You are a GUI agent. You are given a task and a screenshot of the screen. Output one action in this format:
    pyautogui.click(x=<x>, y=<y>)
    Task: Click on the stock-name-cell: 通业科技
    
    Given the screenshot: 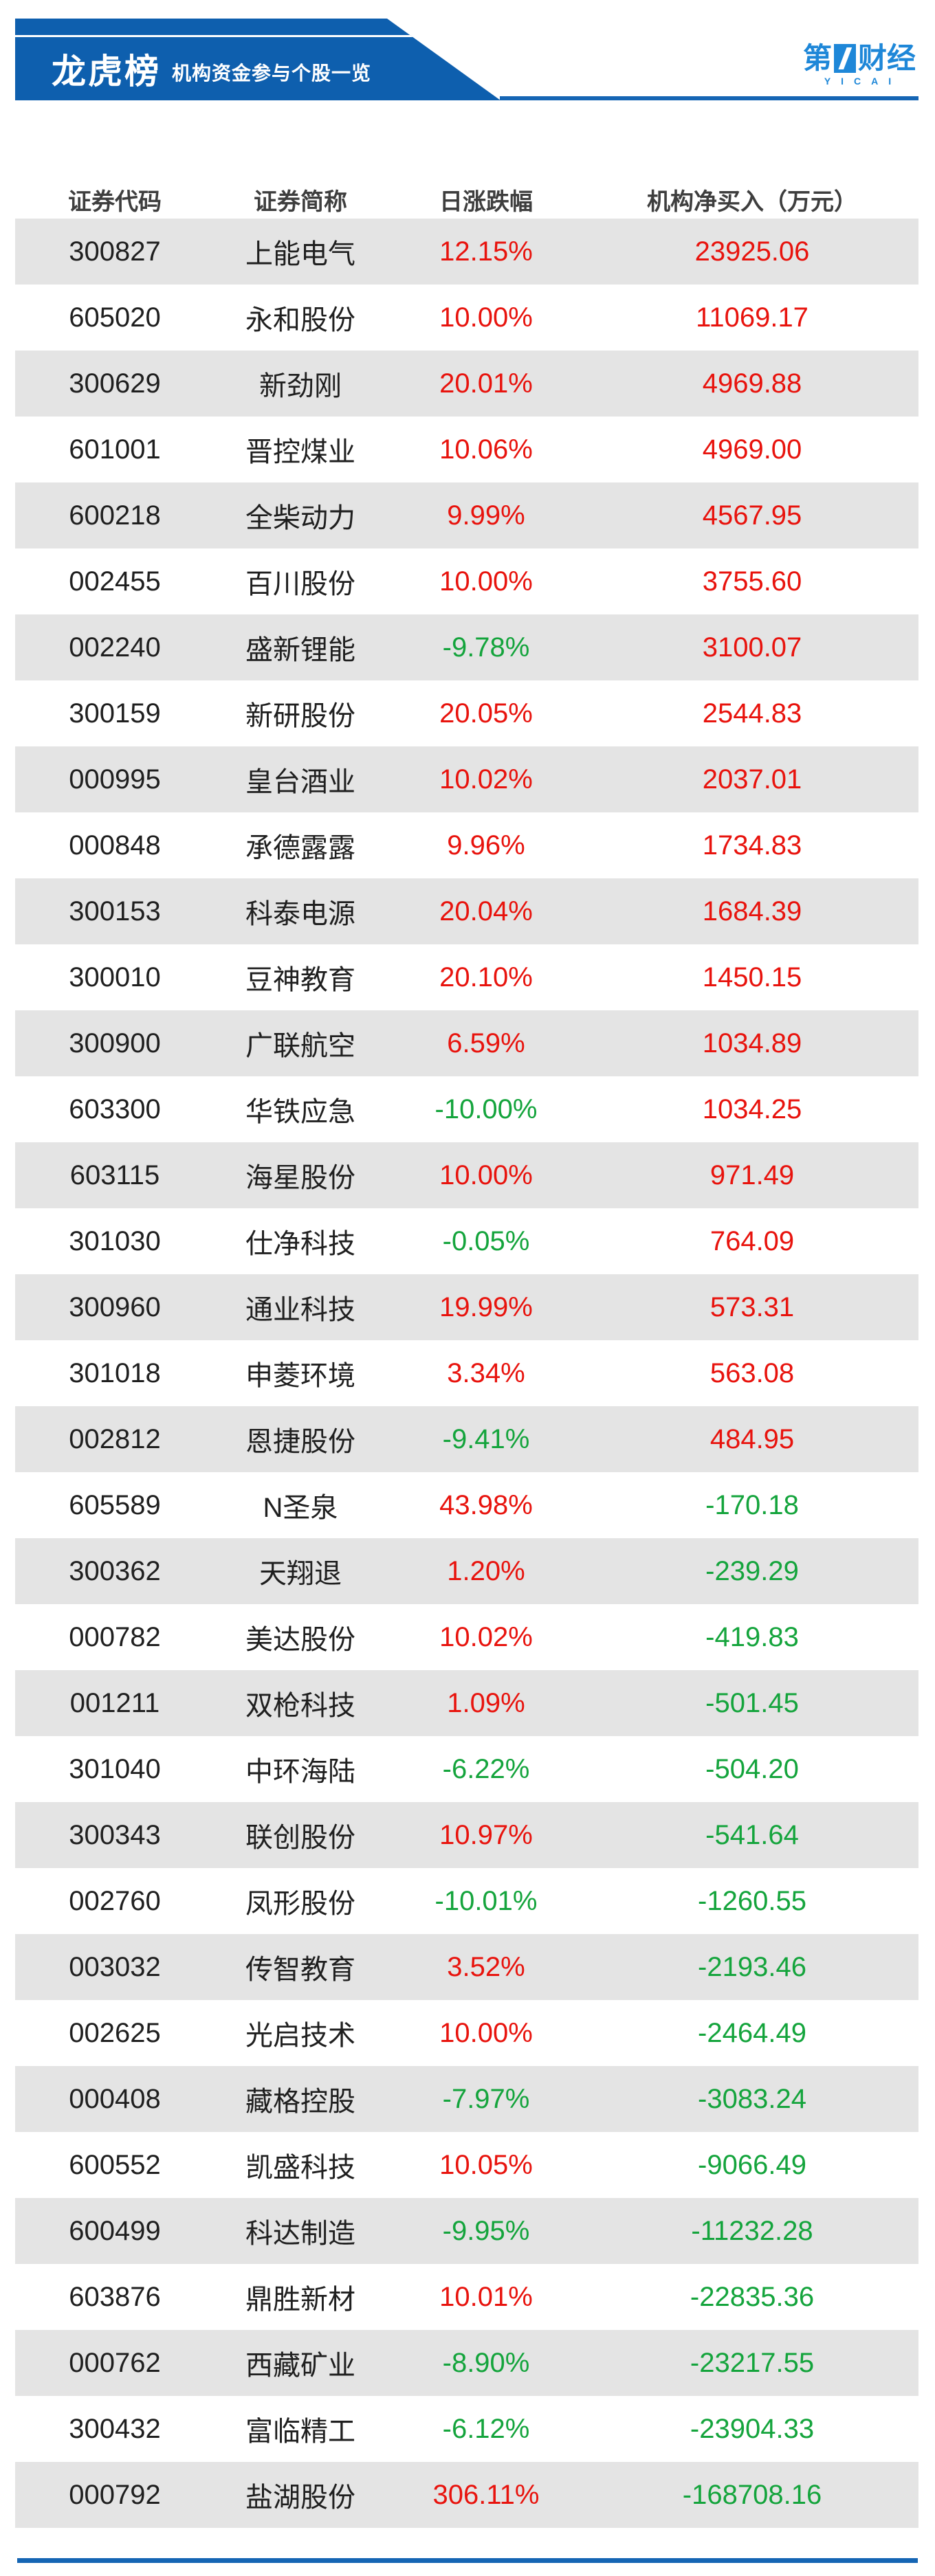 What is the action you would take?
    pyautogui.click(x=300, y=1310)
    